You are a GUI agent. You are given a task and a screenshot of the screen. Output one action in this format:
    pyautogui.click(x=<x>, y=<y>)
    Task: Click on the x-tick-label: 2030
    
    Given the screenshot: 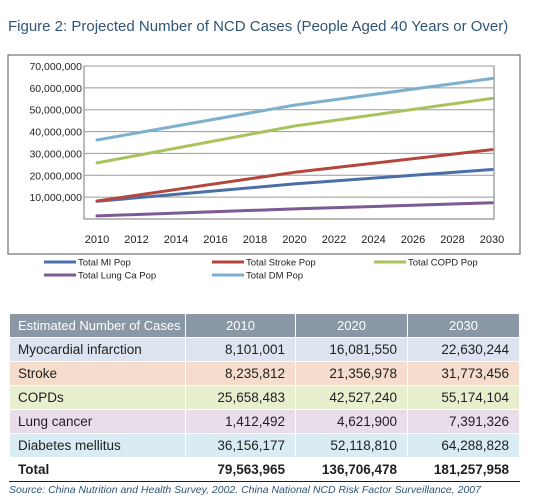 What is the action you would take?
    pyautogui.click(x=492, y=240)
    